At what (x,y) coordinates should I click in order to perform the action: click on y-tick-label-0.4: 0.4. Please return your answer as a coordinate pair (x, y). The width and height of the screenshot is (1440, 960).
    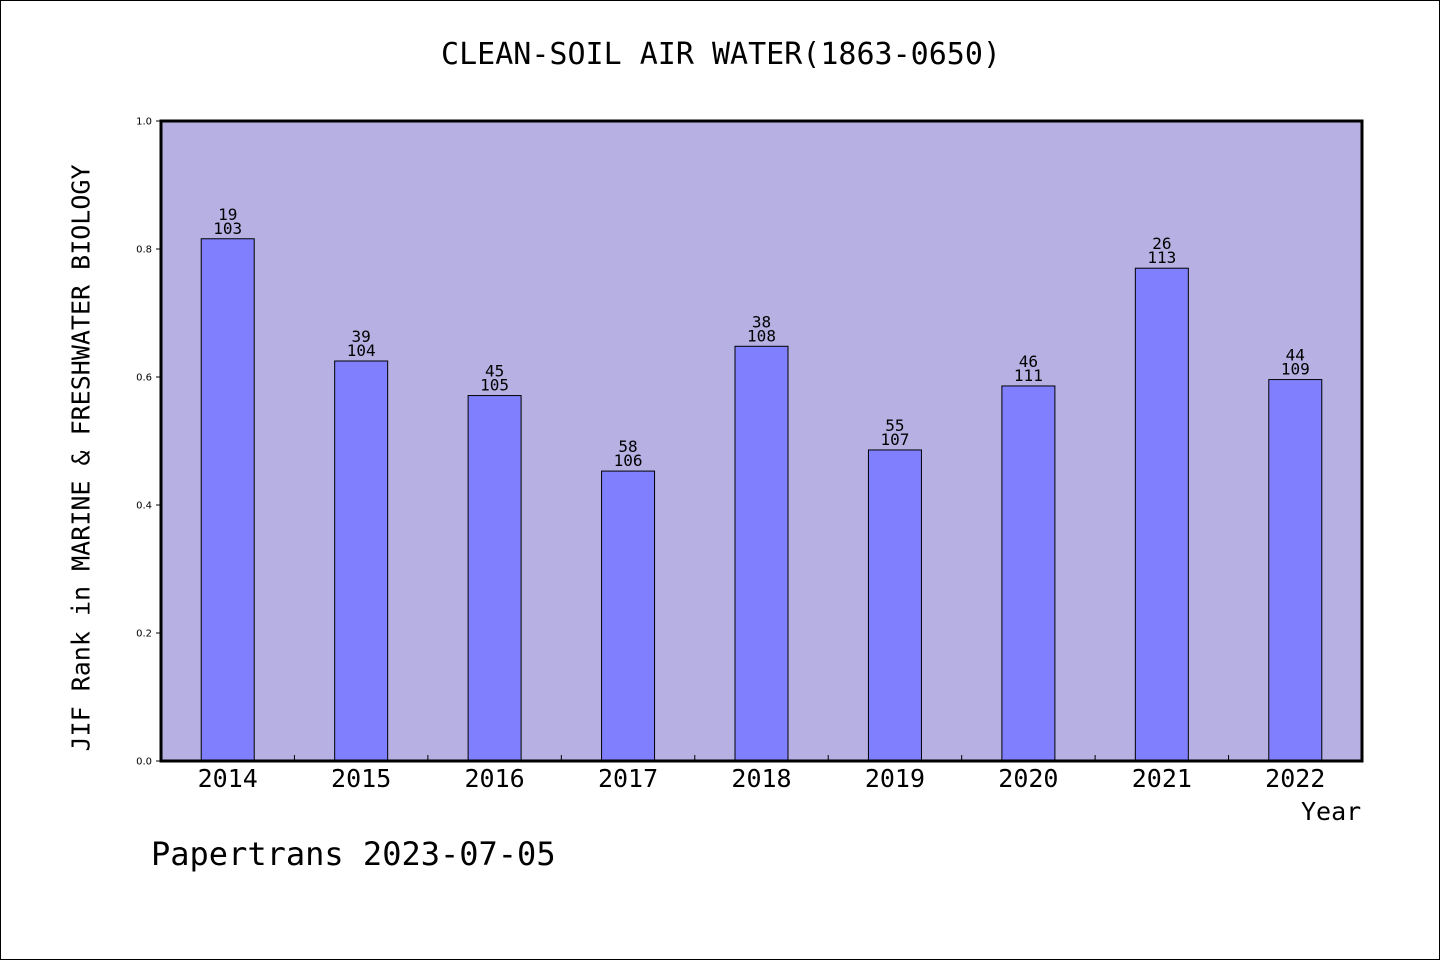
    Looking at the image, I should click on (144, 506).